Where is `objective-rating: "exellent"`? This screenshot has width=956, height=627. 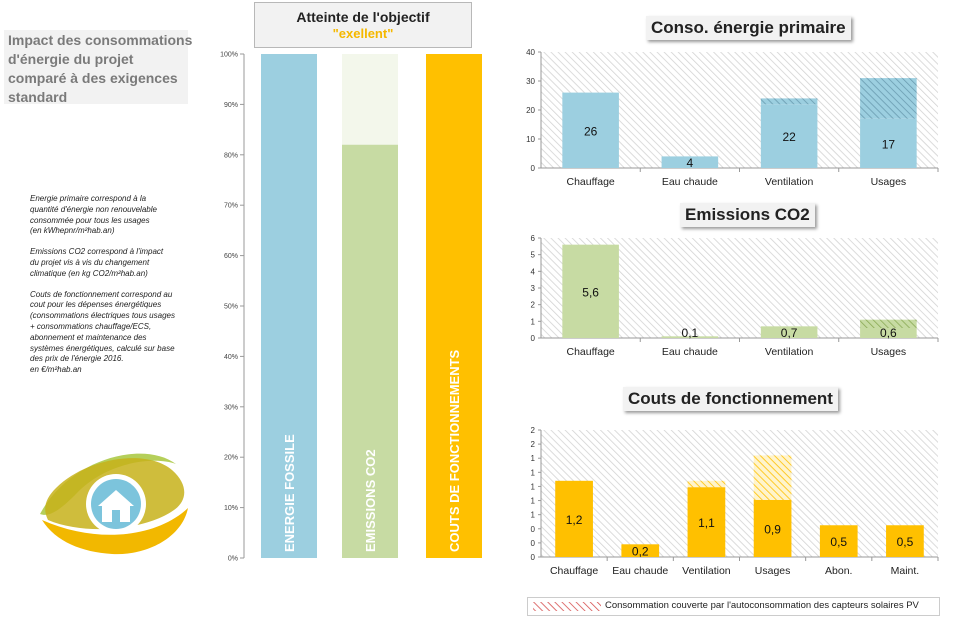
objective-rating: "exellent" is located at coordinates (363, 33).